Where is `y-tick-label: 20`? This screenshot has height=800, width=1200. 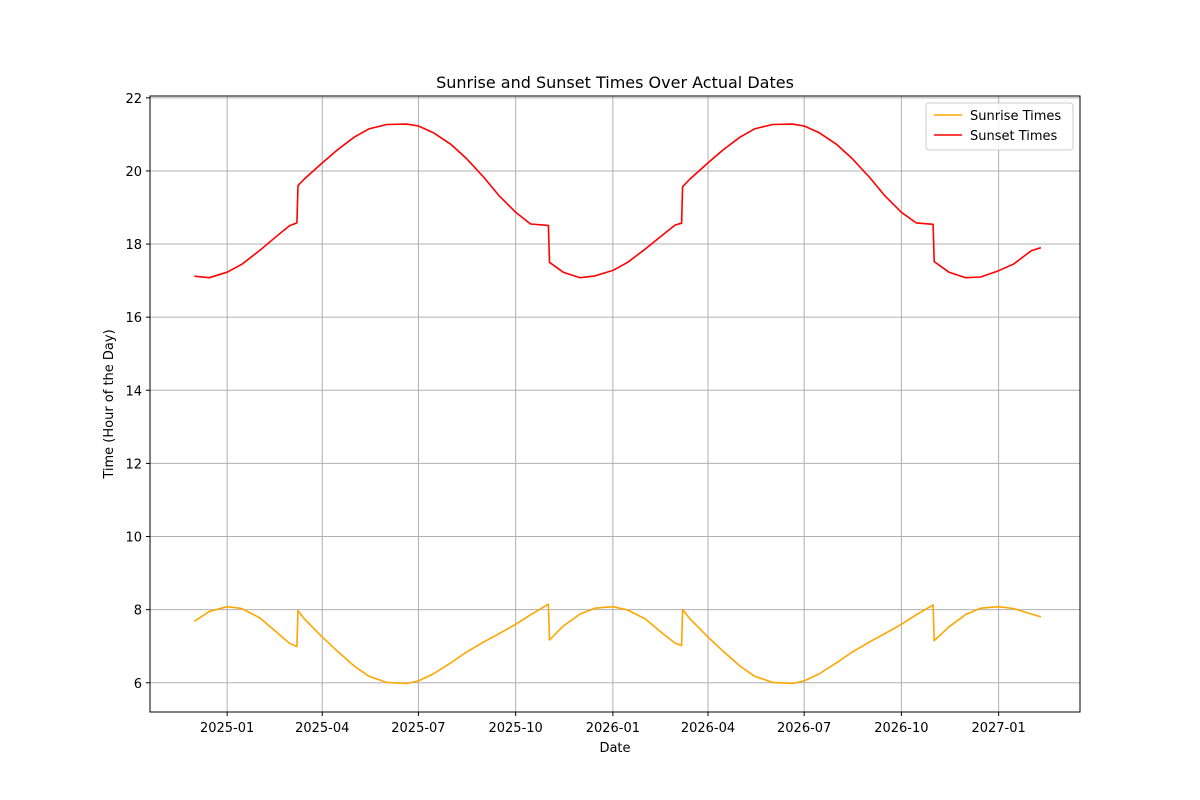
y-tick-label: 20 is located at coordinates (133, 172).